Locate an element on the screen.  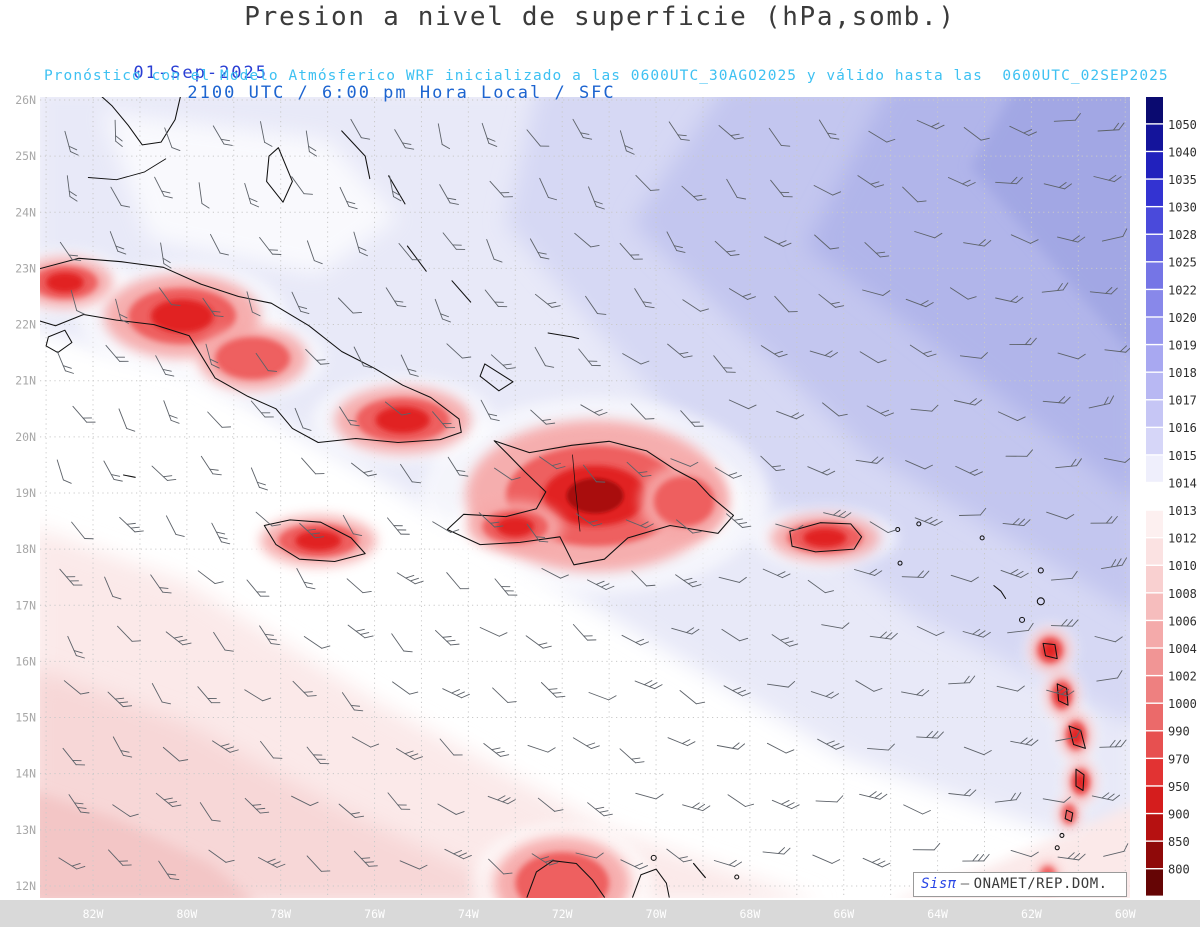
svg-text: 1010 is located at coordinates (1182, 566).